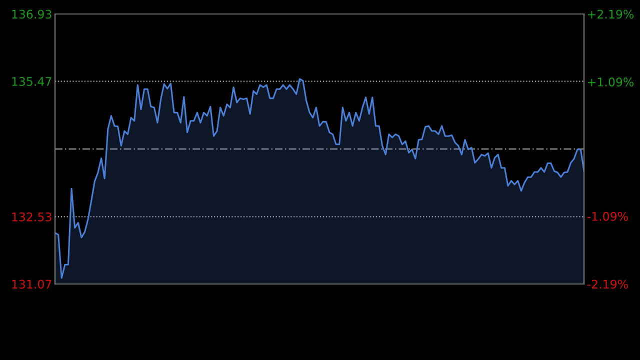 This screenshot has height=360, width=640. Describe the element at coordinates (611, 82) in the screenshot. I see `y2-tick-label: +1.09%` at that location.